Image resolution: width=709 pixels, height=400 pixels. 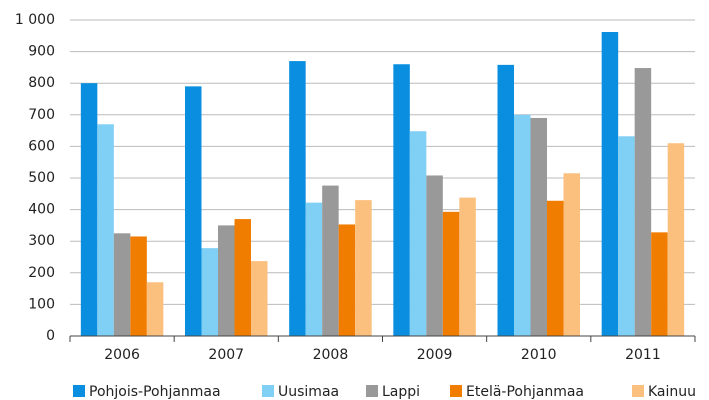 What do you see at coordinates (41, 115) in the screenshot?
I see `y-tick-label: 700` at bounding box center [41, 115].